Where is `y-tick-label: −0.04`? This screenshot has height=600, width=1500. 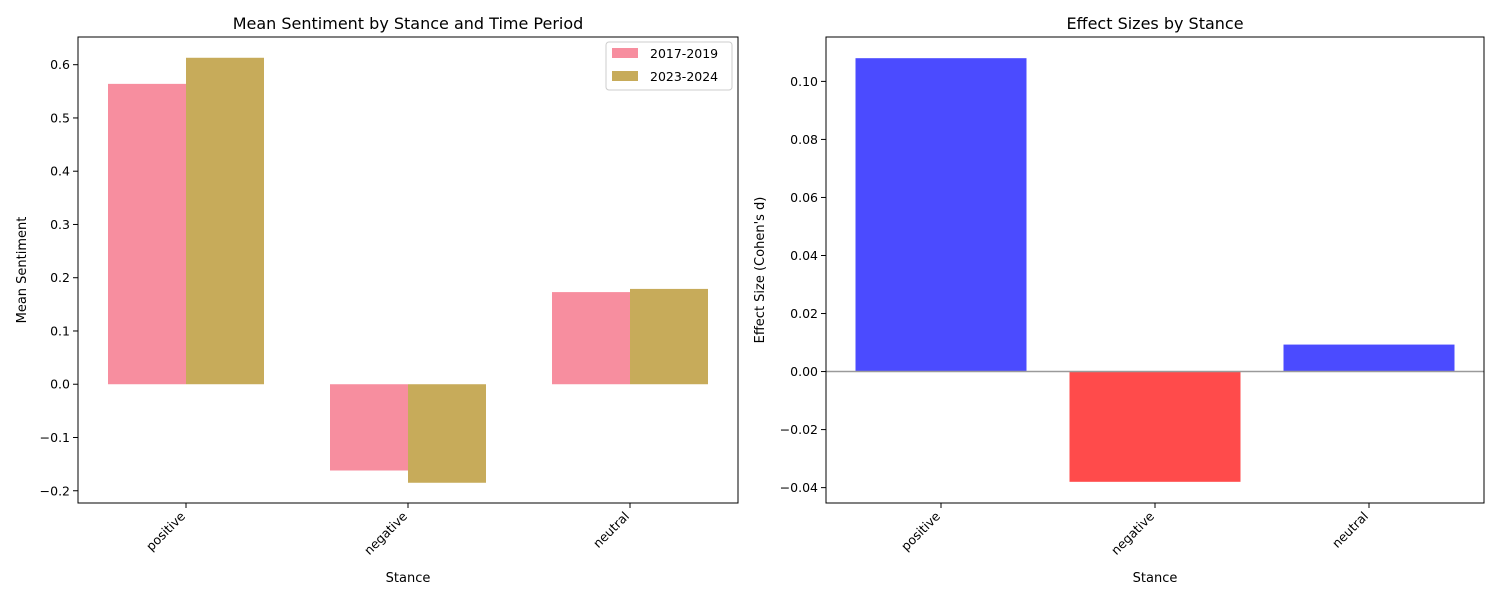
y-tick-label: −0.04 is located at coordinates (799, 487).